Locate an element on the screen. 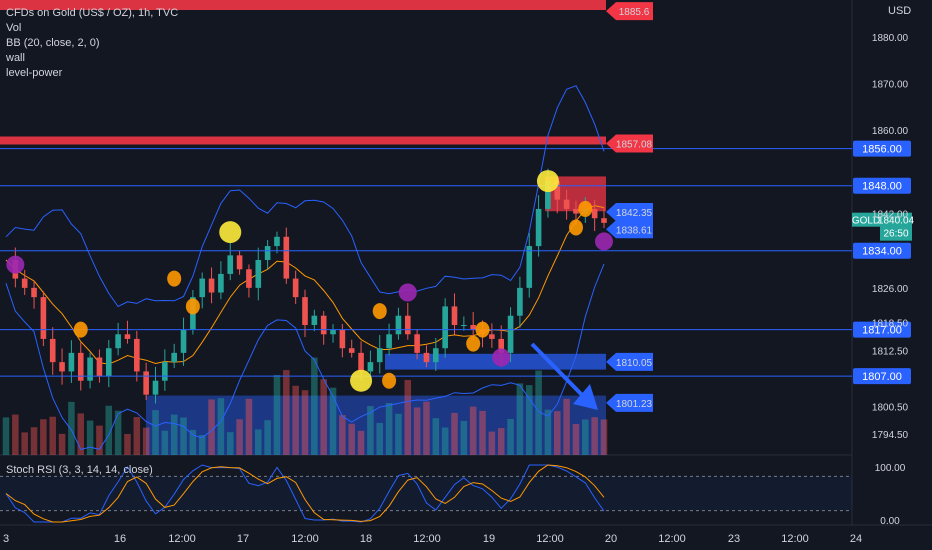  level-price-label: 1817.00 is located at coordinates (882, 331).